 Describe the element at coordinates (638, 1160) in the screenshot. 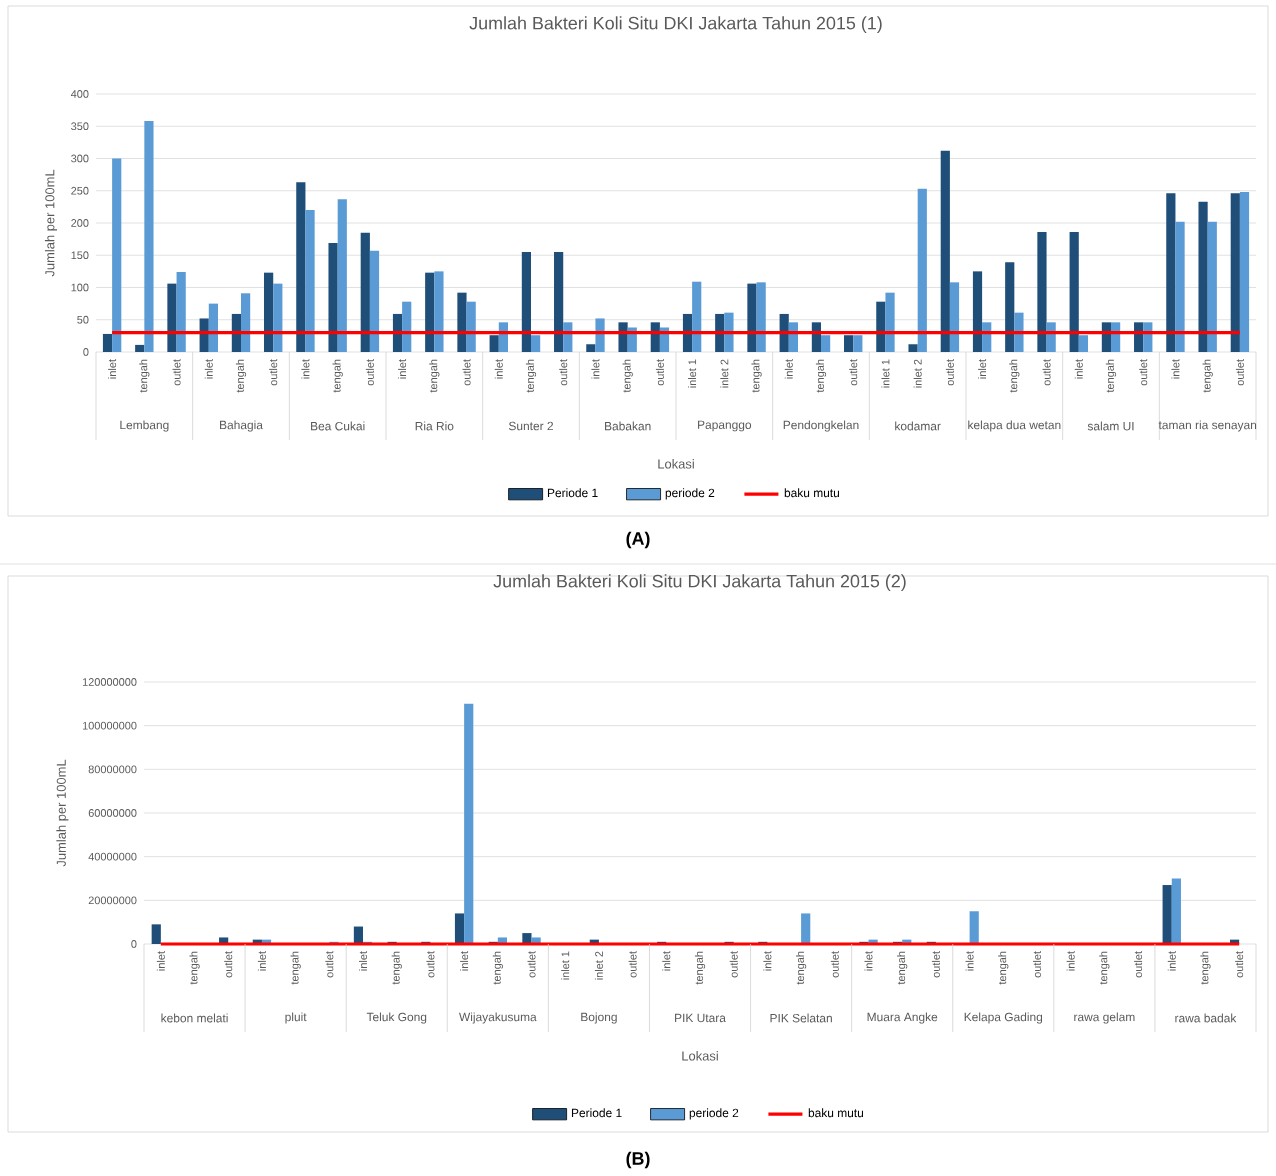

I see `text: (B)` at that location.